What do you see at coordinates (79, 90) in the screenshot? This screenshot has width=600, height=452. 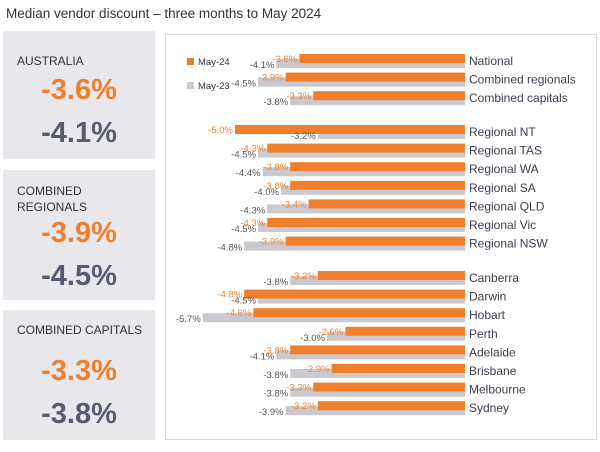 I see `summary-current-value: -3.6%` at bounding box center [79, 90].